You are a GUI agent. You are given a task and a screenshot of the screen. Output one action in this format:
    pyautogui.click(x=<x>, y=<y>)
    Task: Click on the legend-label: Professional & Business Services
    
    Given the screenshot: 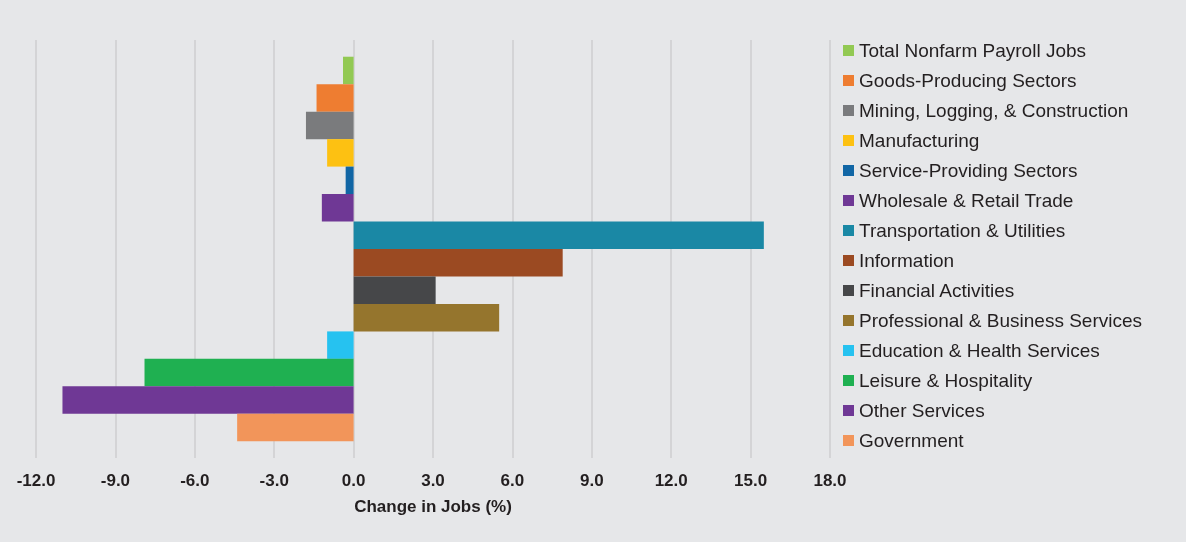 What is the action you would take?
    pyautogui.click(x=1001, y=320)
    